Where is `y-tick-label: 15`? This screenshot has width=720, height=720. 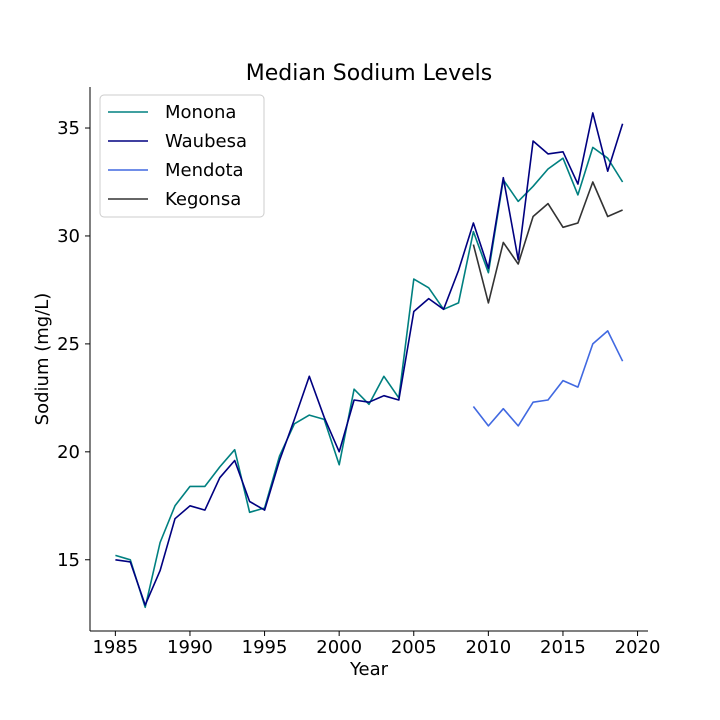 y-tick-label: 15 is located at coordinates (68, 560).